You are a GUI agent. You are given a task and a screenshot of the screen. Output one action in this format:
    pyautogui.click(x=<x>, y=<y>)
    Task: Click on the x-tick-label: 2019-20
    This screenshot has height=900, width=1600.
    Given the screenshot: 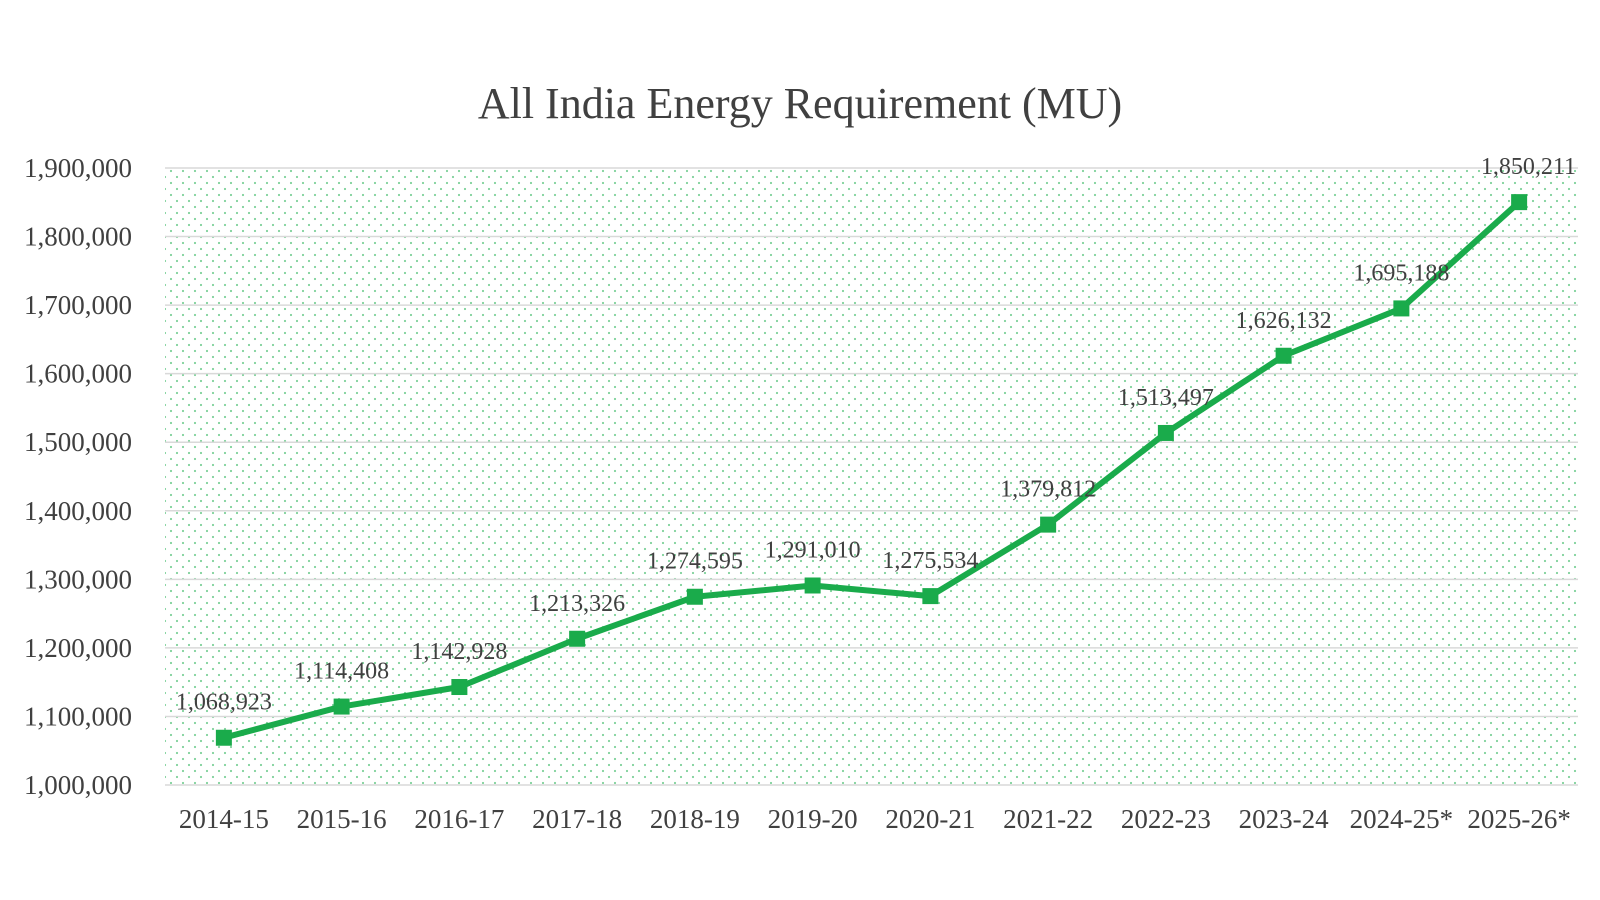 What is the action you would take?
    pyautogui.click(x=813, y=819)
    